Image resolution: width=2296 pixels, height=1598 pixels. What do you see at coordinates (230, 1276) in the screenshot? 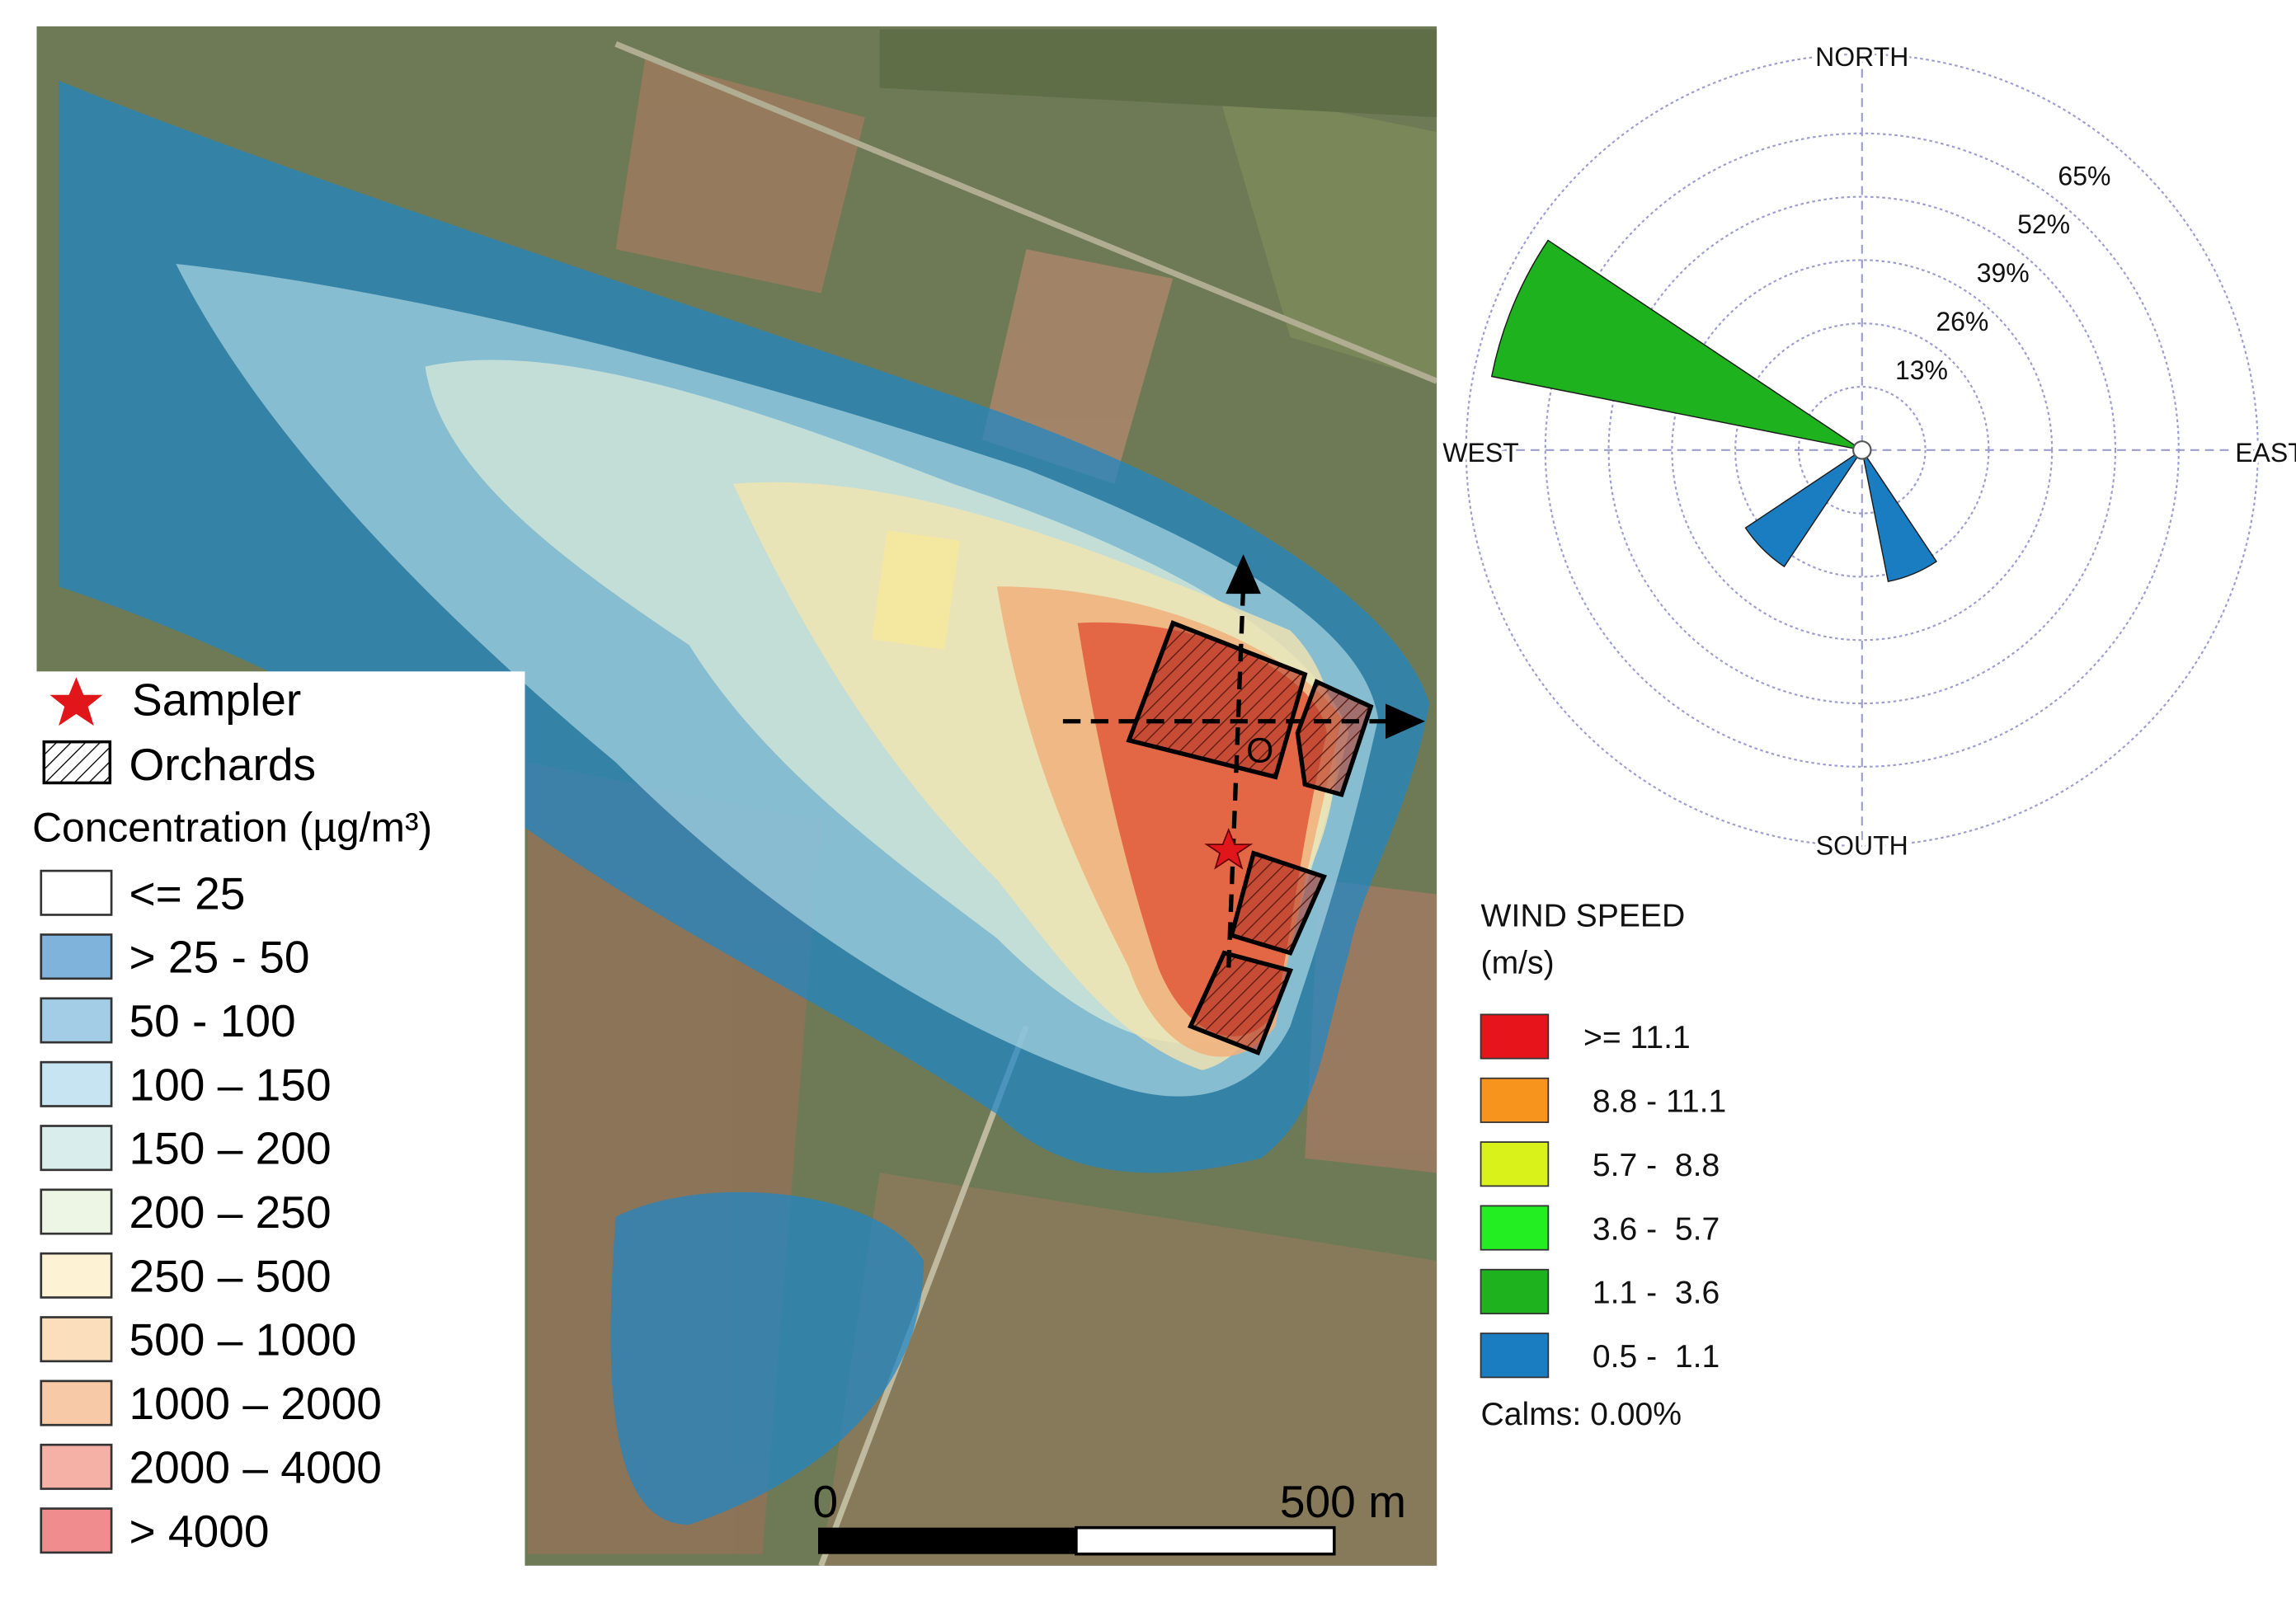
I see `legend-label: 250 – 500` at bounding box center [230, 1276].